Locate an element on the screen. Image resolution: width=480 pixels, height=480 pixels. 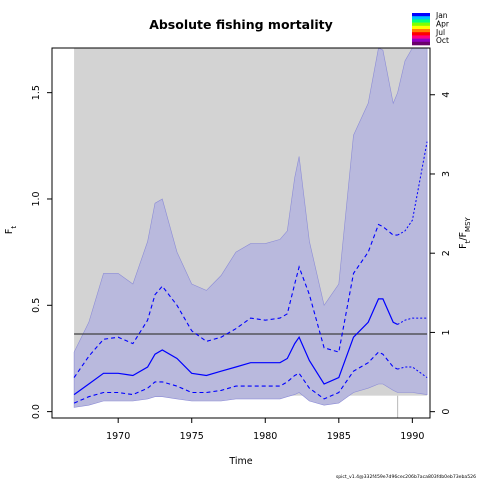
y2-axis-label-main: F is located at coordinates (463, 245).